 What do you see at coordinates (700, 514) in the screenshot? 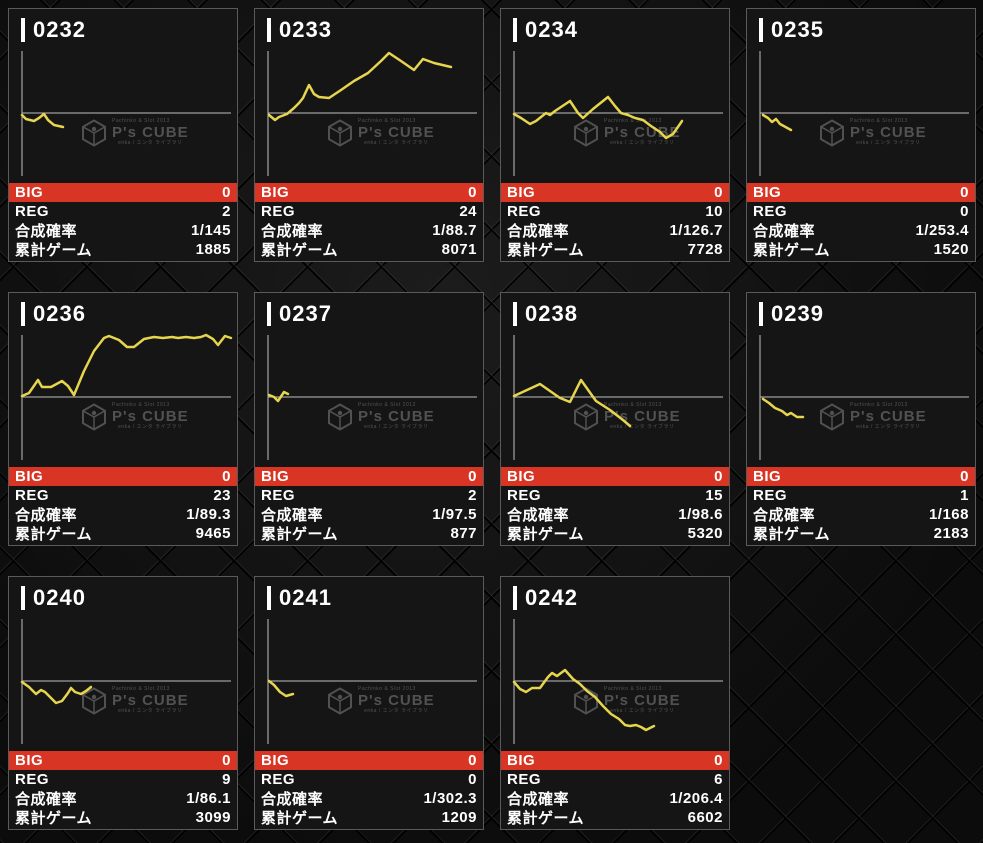
I see `rate-value: 1/98.6` at bounding box center [700, 514].